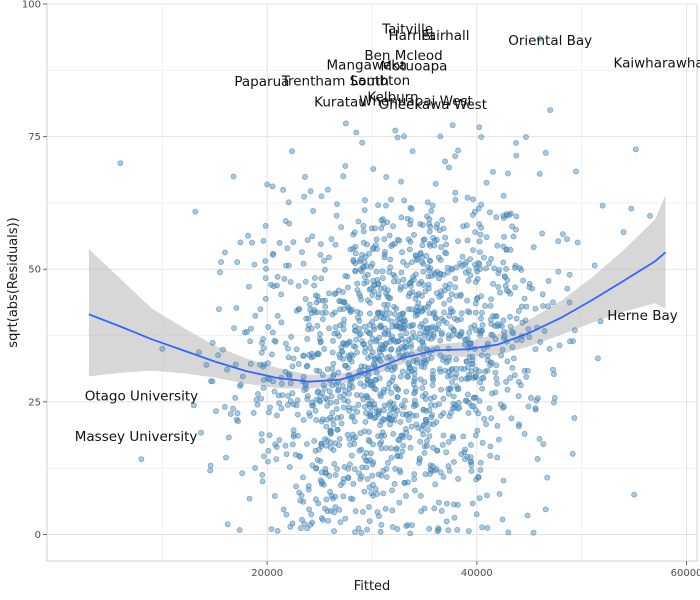  What do you see at coordinates (685, 573) in the screenshot?
I see `x-tick-label: 60000` at bounding box center [685, 573].